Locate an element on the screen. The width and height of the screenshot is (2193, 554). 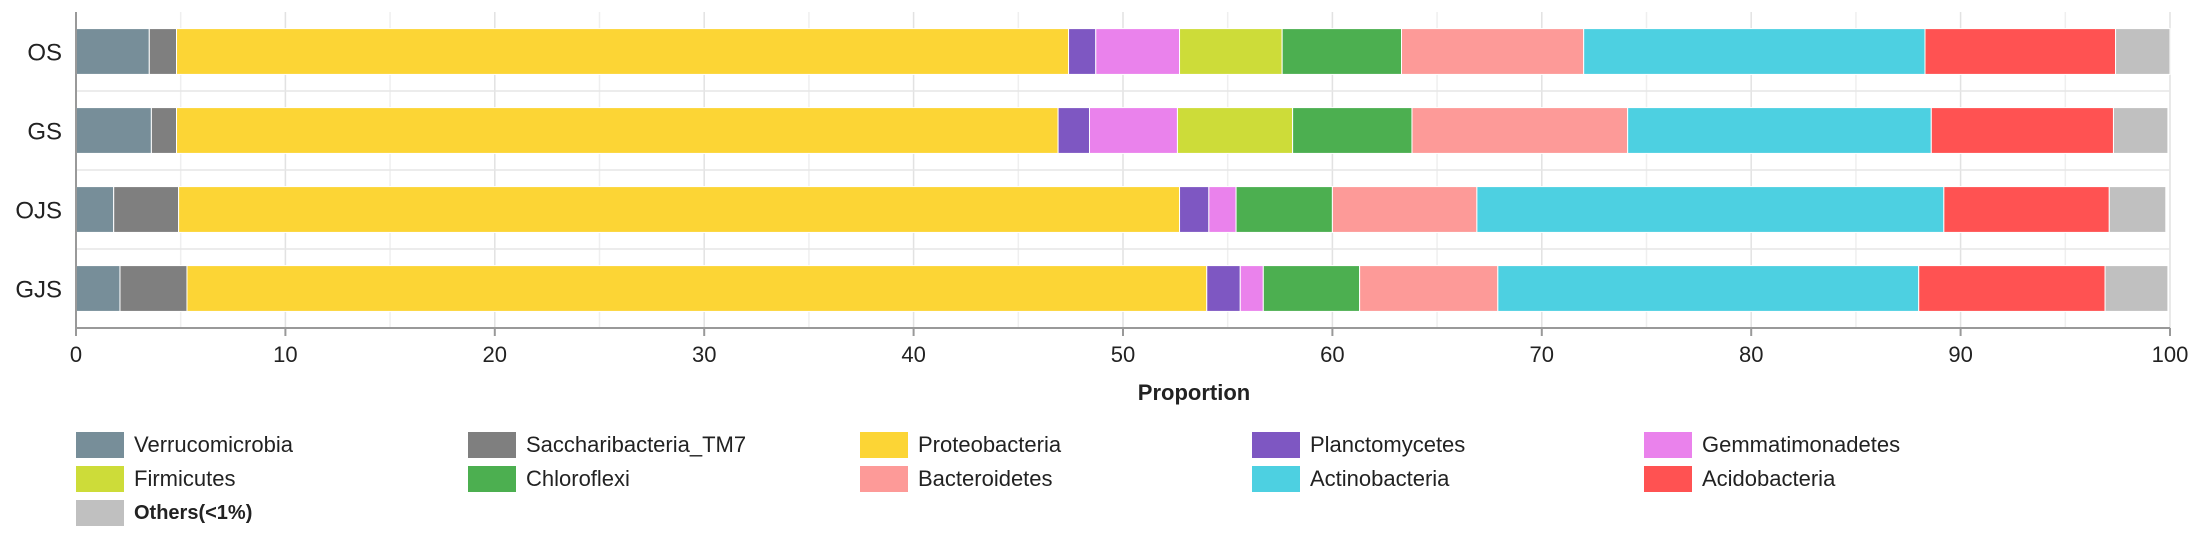
x-tick-label: 80 is located at coordinates (1751, 354).